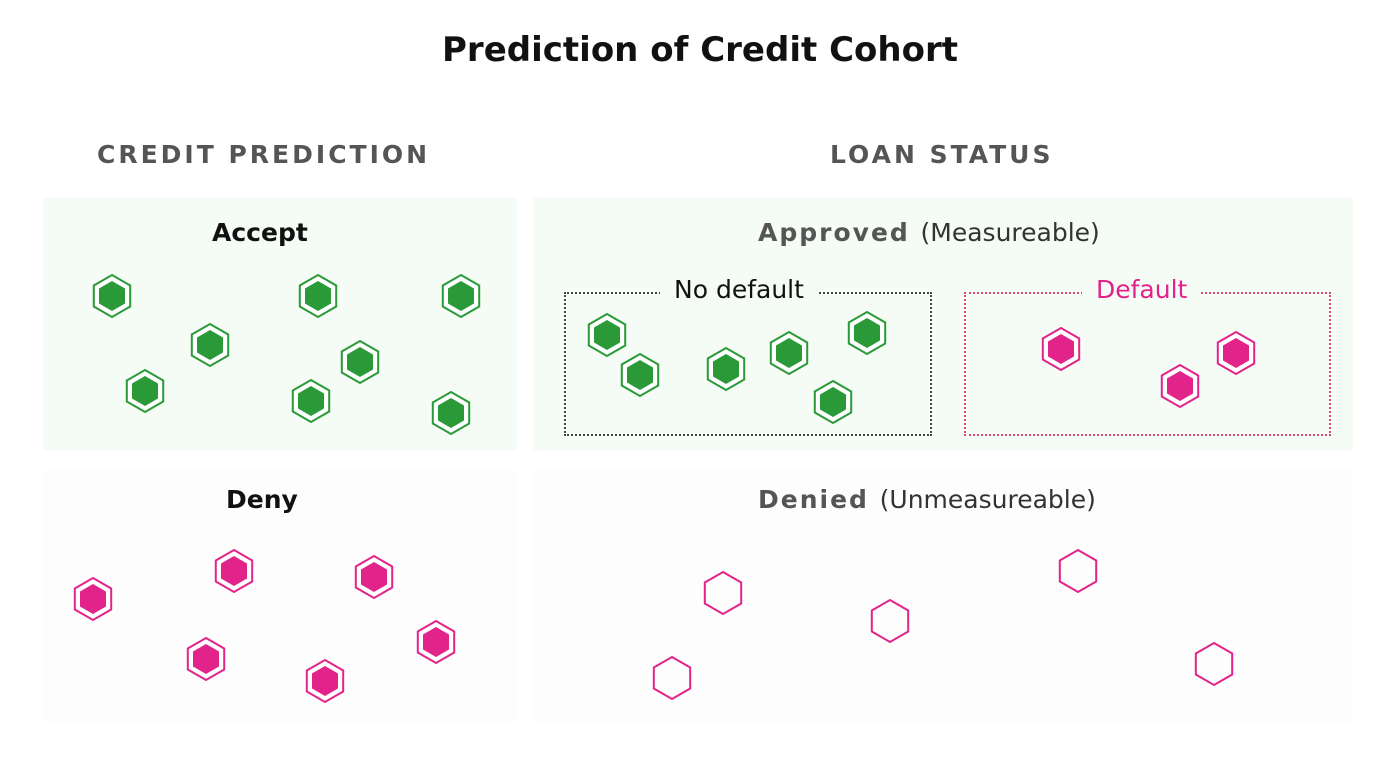 This screenshot has height=760, width=1400. Describe the element at coordinates (262, 499) in the screenshot. I see `deny-label: Deny` at that location.